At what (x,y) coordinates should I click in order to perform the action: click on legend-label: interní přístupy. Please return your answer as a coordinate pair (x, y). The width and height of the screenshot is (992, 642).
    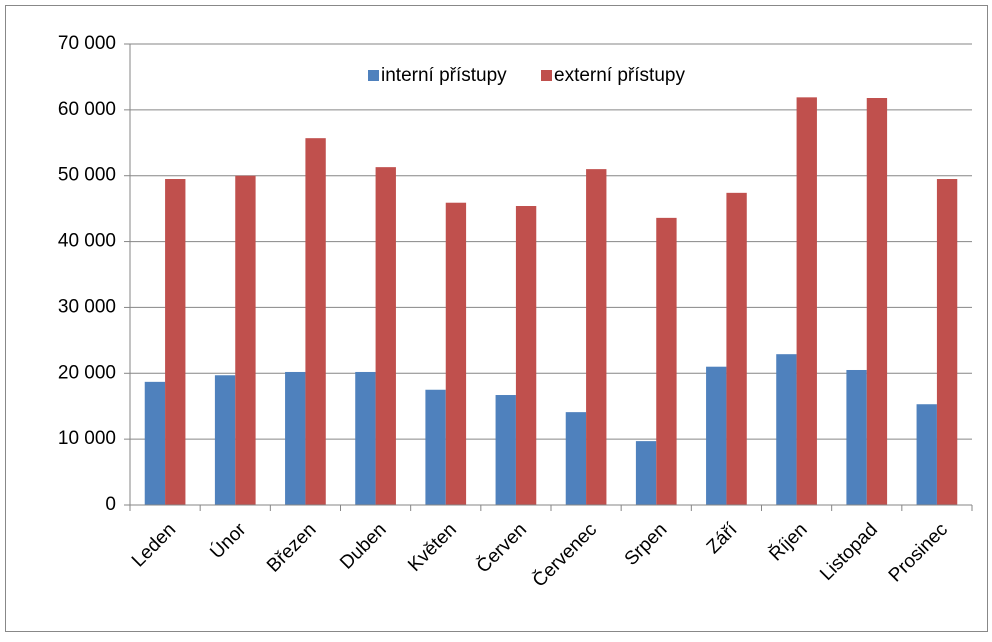
    Looking at the image, I should click on (444, 75).